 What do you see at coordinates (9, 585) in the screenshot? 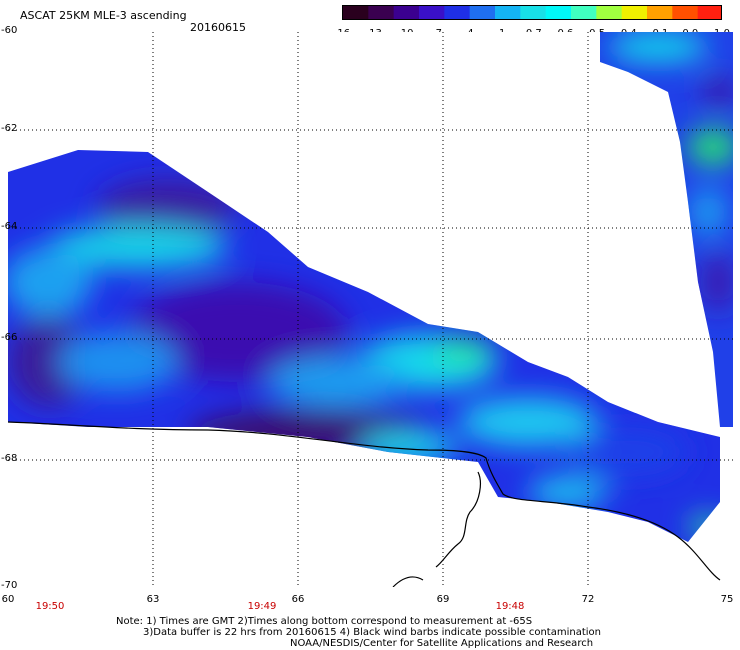
I see `y-axis-label: -70` at bounding box center [9, 585].